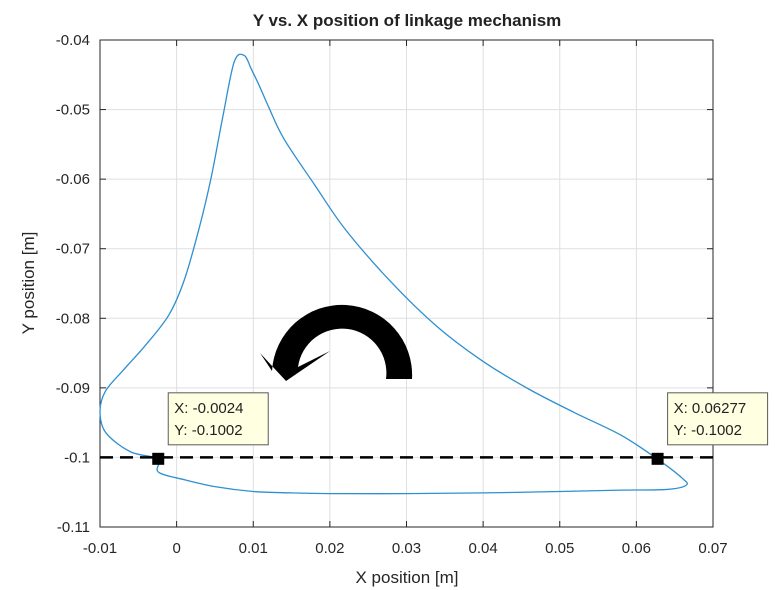 This screenshot has width=775, height=590. What do you see at coordinates (73, 179) in the screenshot?
I see `y-tick-label: -0.06` at bounding box center [73, 179].